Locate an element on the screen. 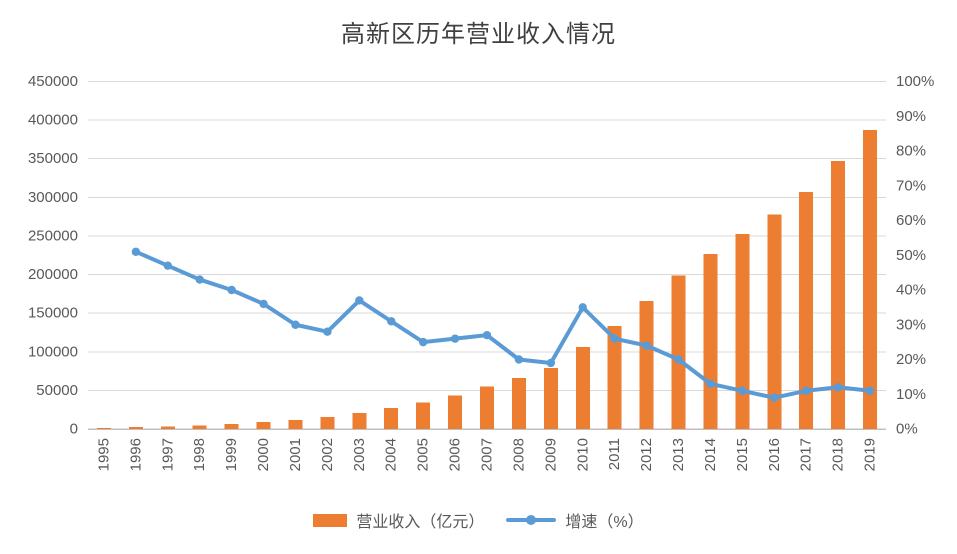 Image resolution: width=957 pixels, height=554 pixels. y-axis-left-tick-250000: 250000 is located at coordinates (53, 235).